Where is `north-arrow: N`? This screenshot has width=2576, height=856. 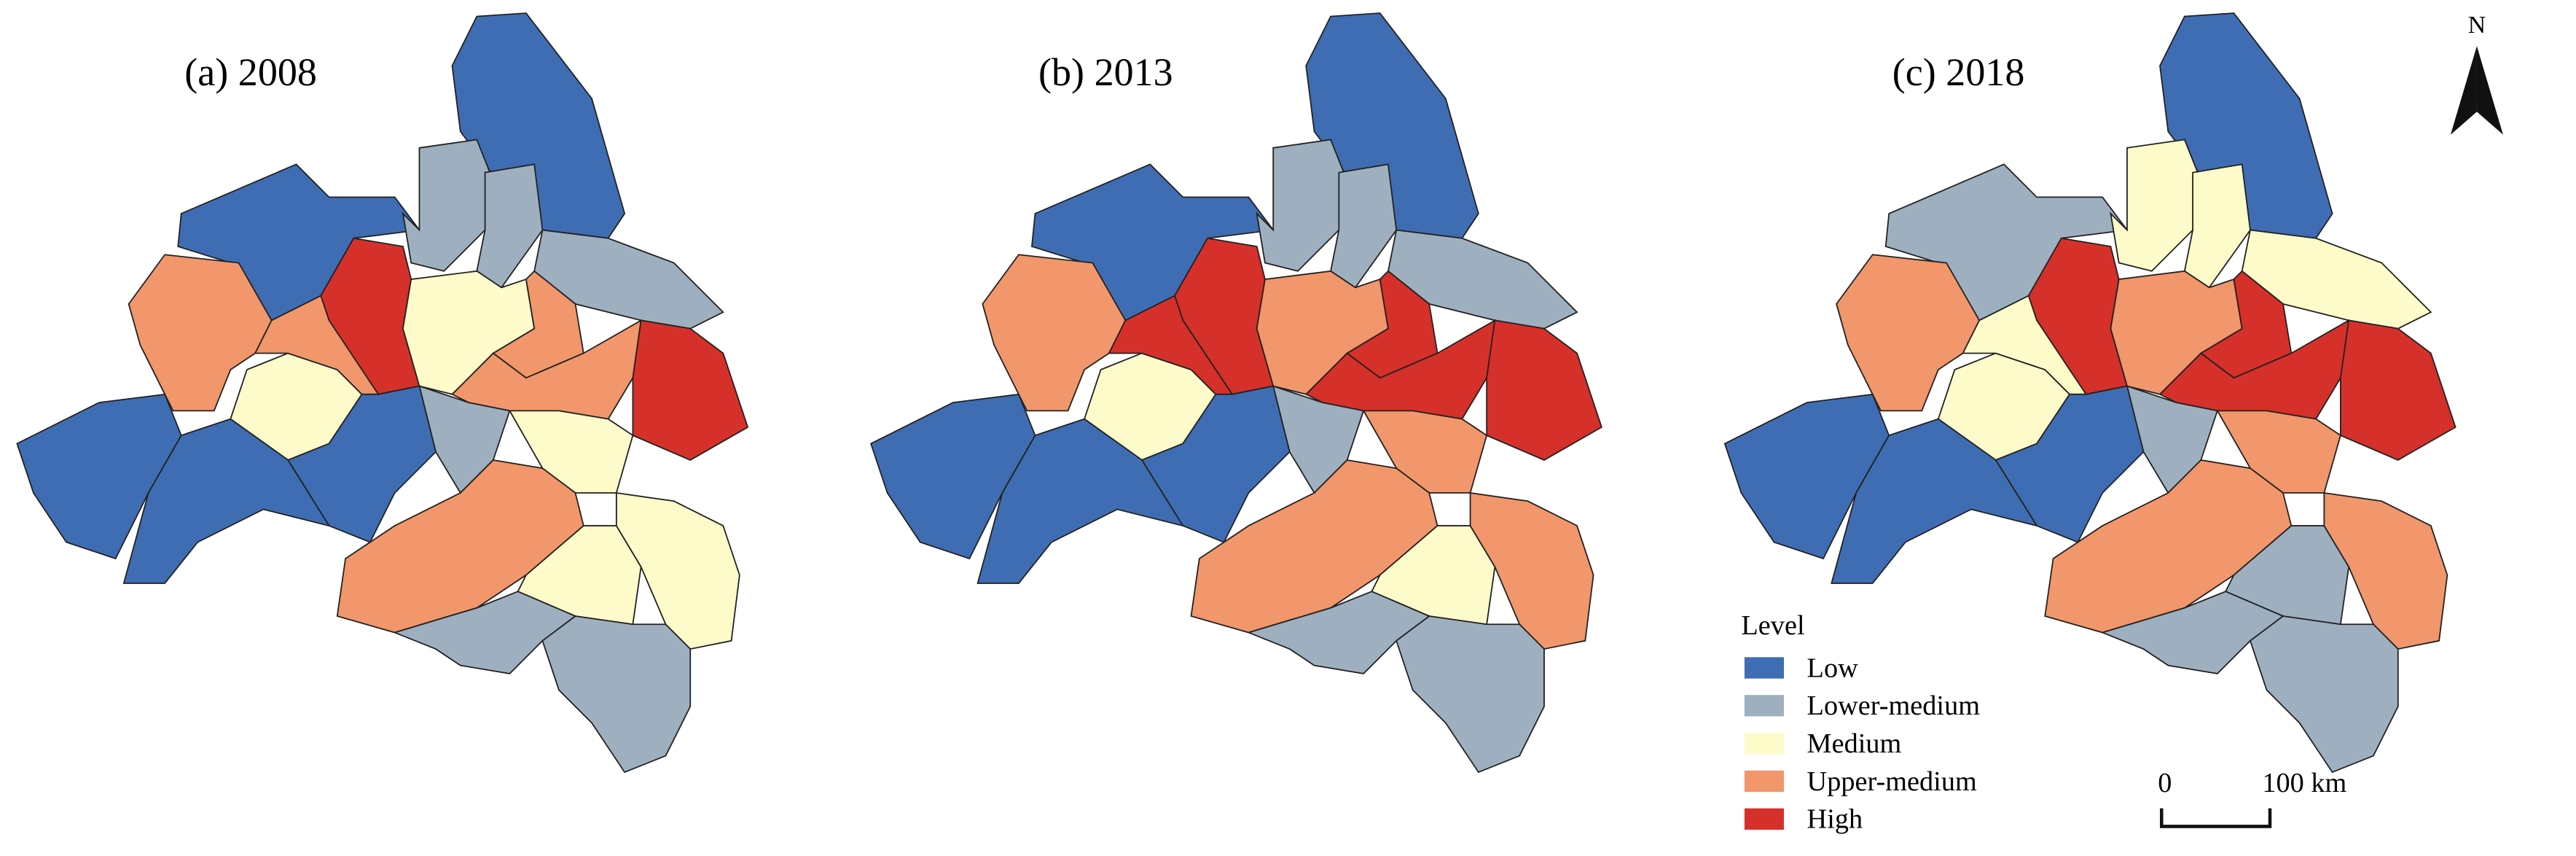 north-arrow: N is located at coordinates (2476, 73).